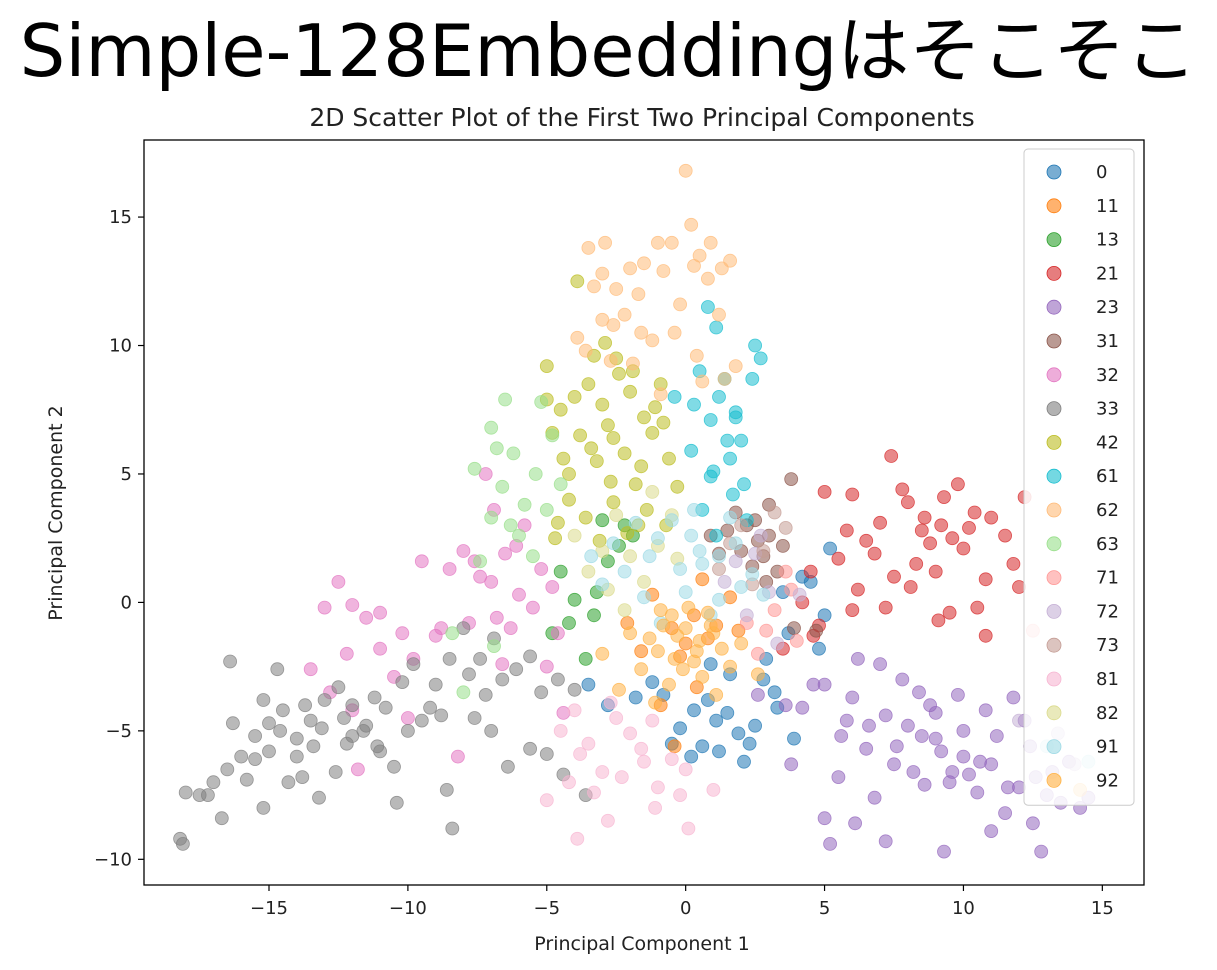 Image resolution: width=1217 pixels, height=970 pixels. Describe the element at coordinates (547, 908) in the screenshot. I see `x-tick-label-2: −5` at that location.